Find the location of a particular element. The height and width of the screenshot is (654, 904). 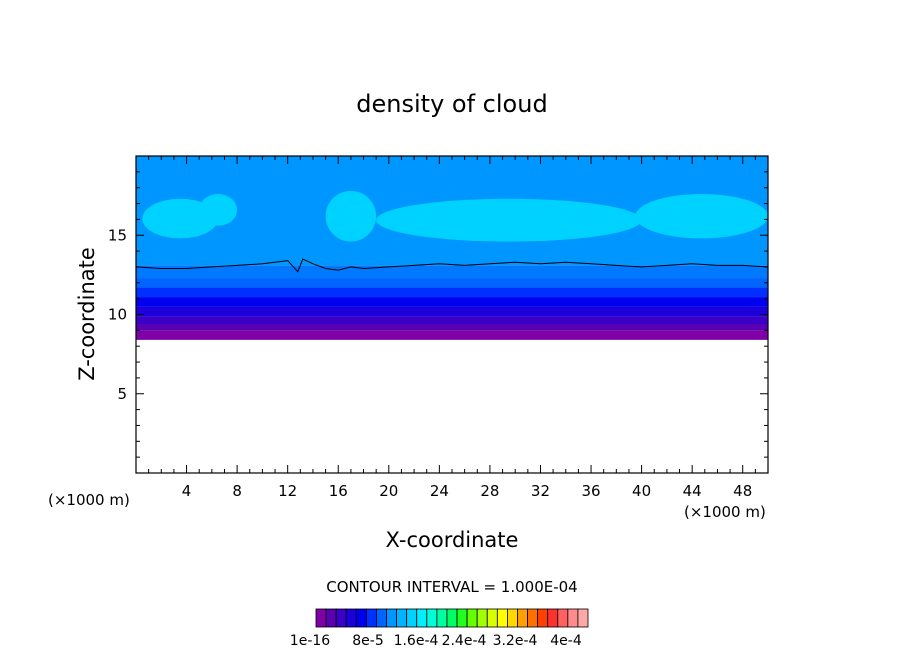

y-axis-label: Z-coordinate is located at coordinates (87, 314).